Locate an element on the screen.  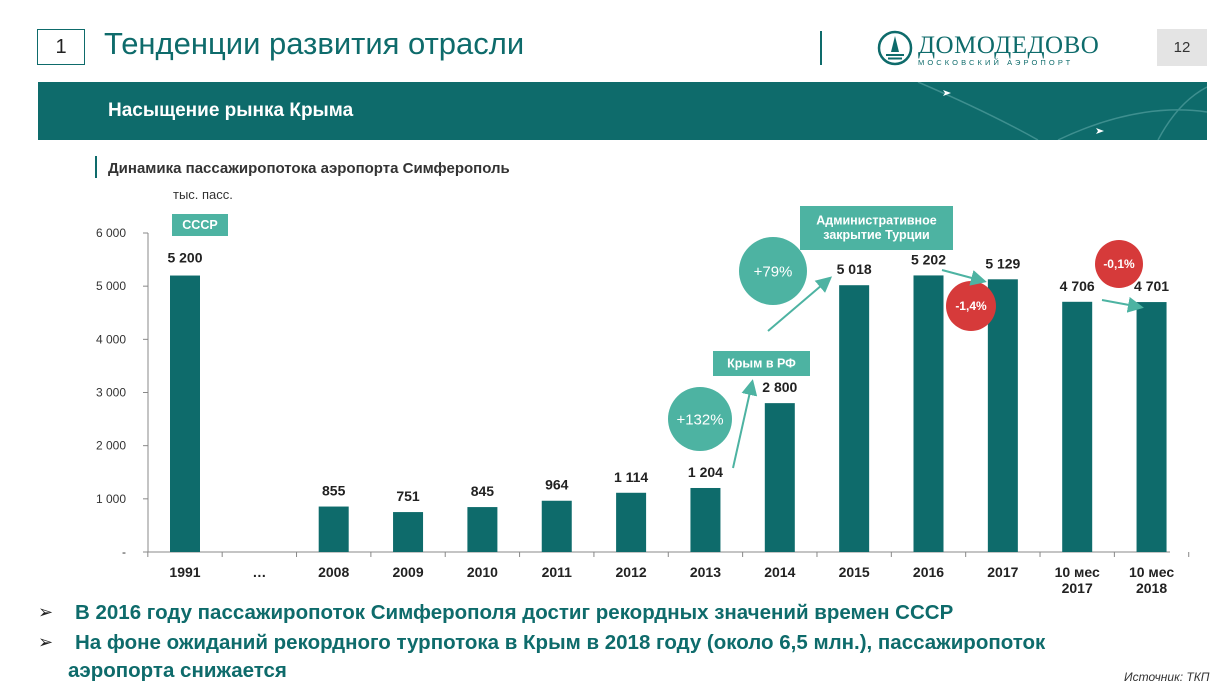
drop-2017-label: -1,4% is located at coordinates (971, 306).